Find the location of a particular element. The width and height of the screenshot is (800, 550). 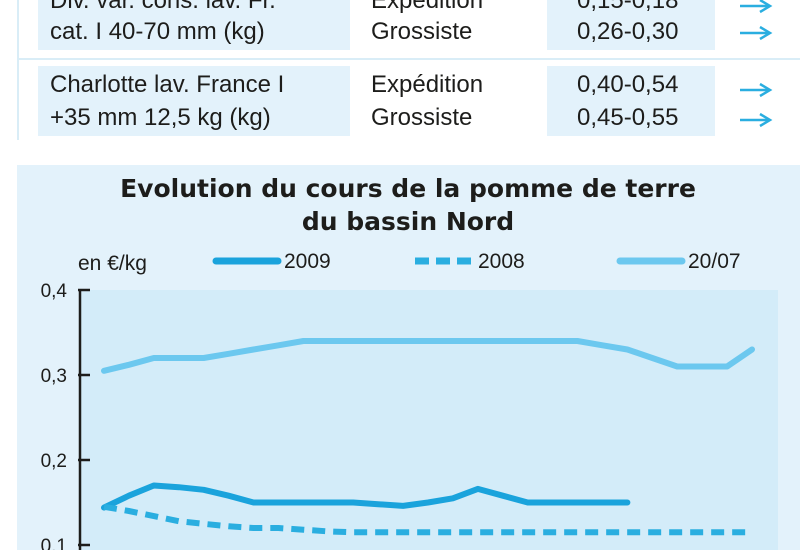

chart-title-line: Evolution du cours de la pomme de terre is located at coordinates (408, 188).